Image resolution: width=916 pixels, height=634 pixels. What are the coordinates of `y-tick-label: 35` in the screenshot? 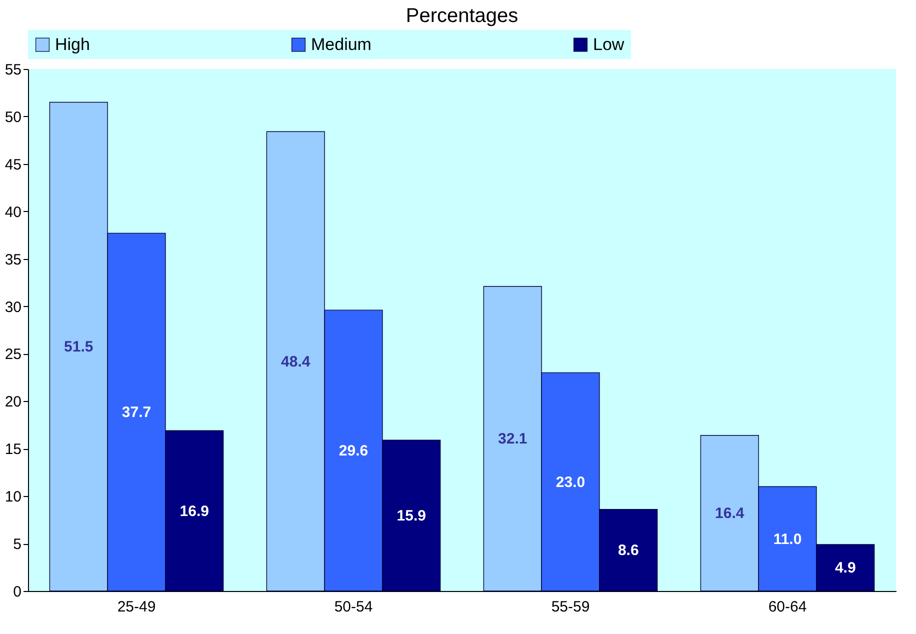 It's located at (13, 259).